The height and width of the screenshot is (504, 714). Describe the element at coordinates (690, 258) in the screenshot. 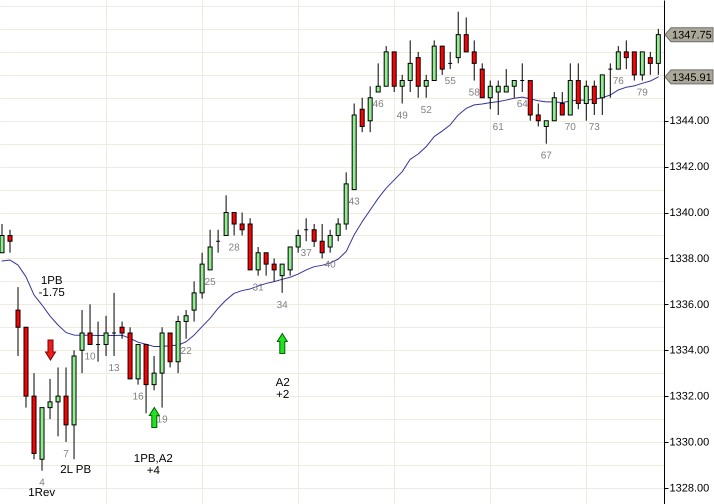

I see `y-tick-label: 1338.00` at that location.